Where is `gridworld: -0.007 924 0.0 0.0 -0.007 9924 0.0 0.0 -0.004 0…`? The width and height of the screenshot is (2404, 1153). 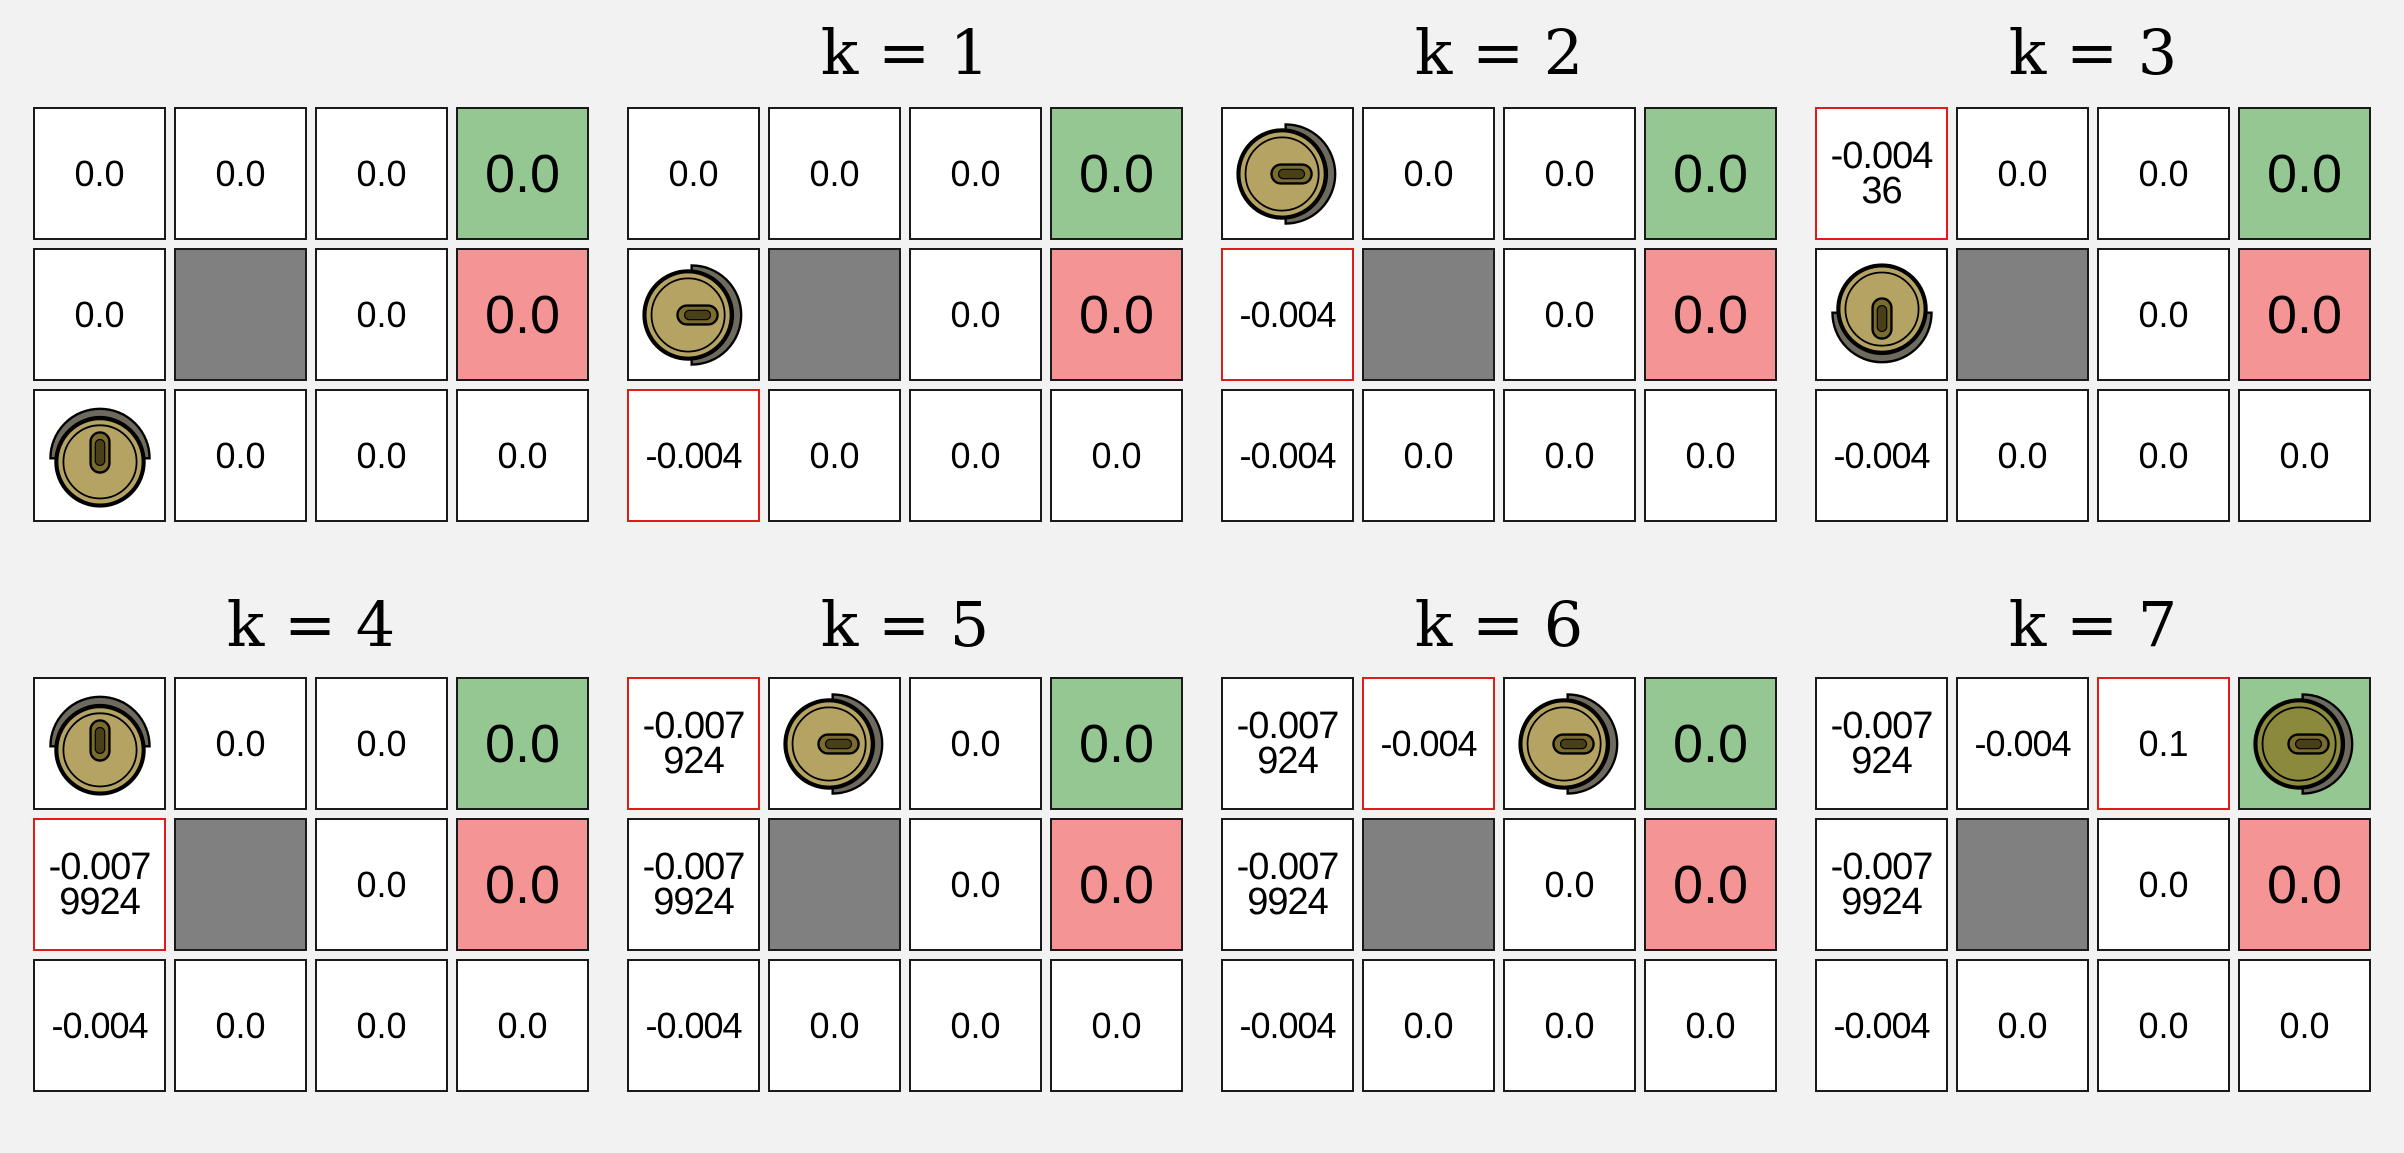
gridworld: -0.007 924 0.0 0.0 -0.007 9924 0.0 0.0 -0.004 0… is located at coordinates (905, 885).